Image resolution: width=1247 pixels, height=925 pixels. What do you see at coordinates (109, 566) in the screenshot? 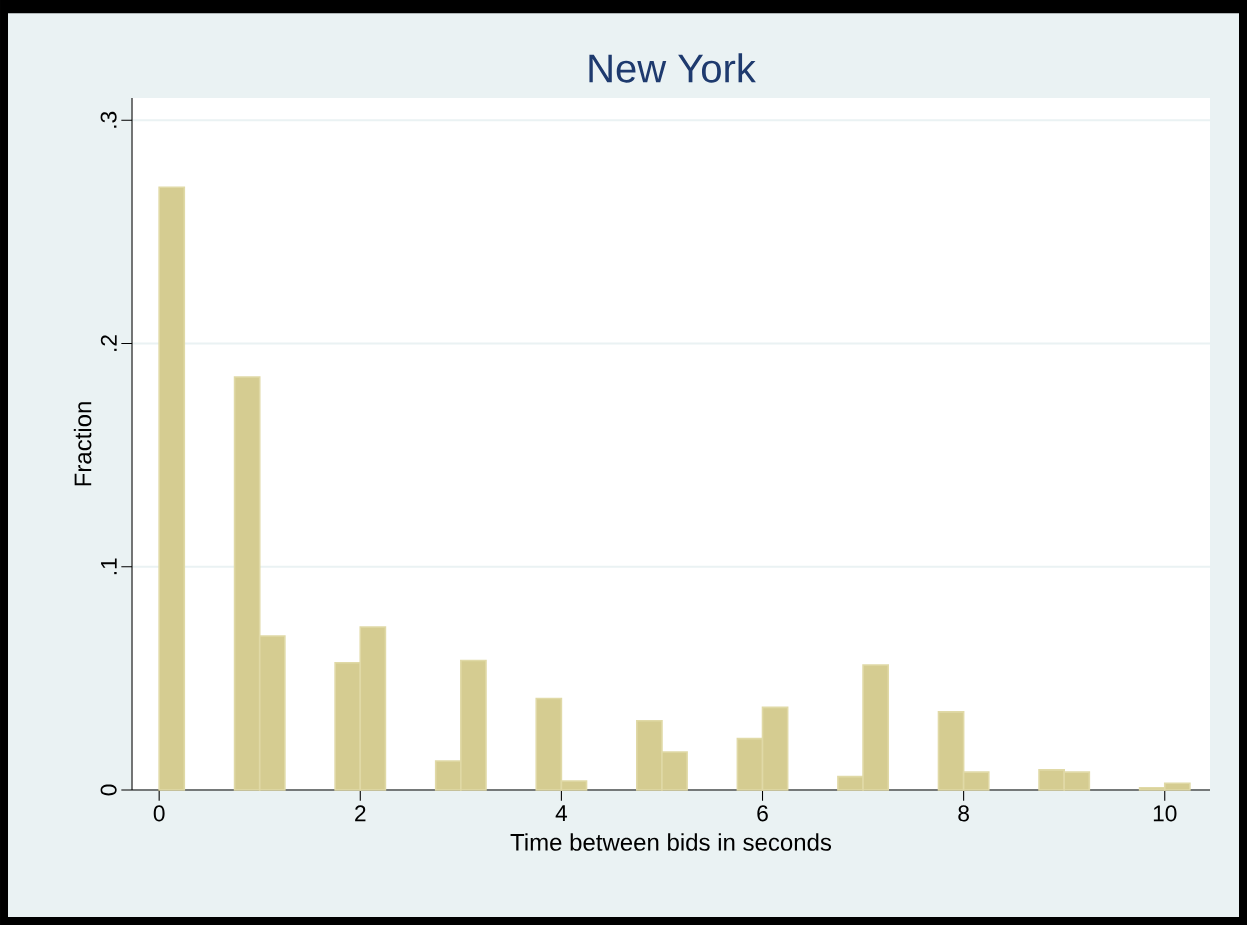
I see `y-tick-label: .1` at bounding box center [109, 566].